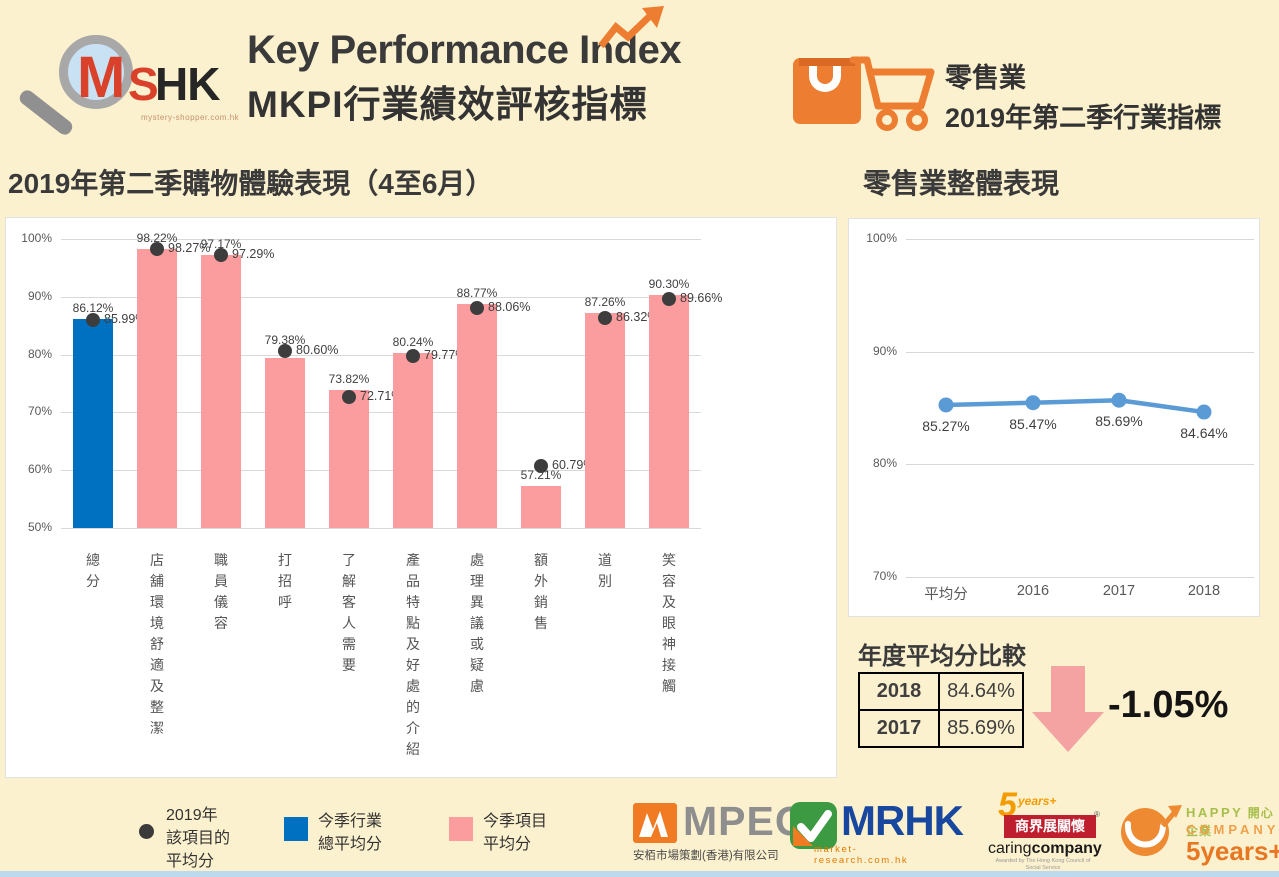 This screenshot has height=877, width=1279. Describe the element at coordinates (946, 595) in the screenshot. I see `x-axis-tick: 平均分` at that location.